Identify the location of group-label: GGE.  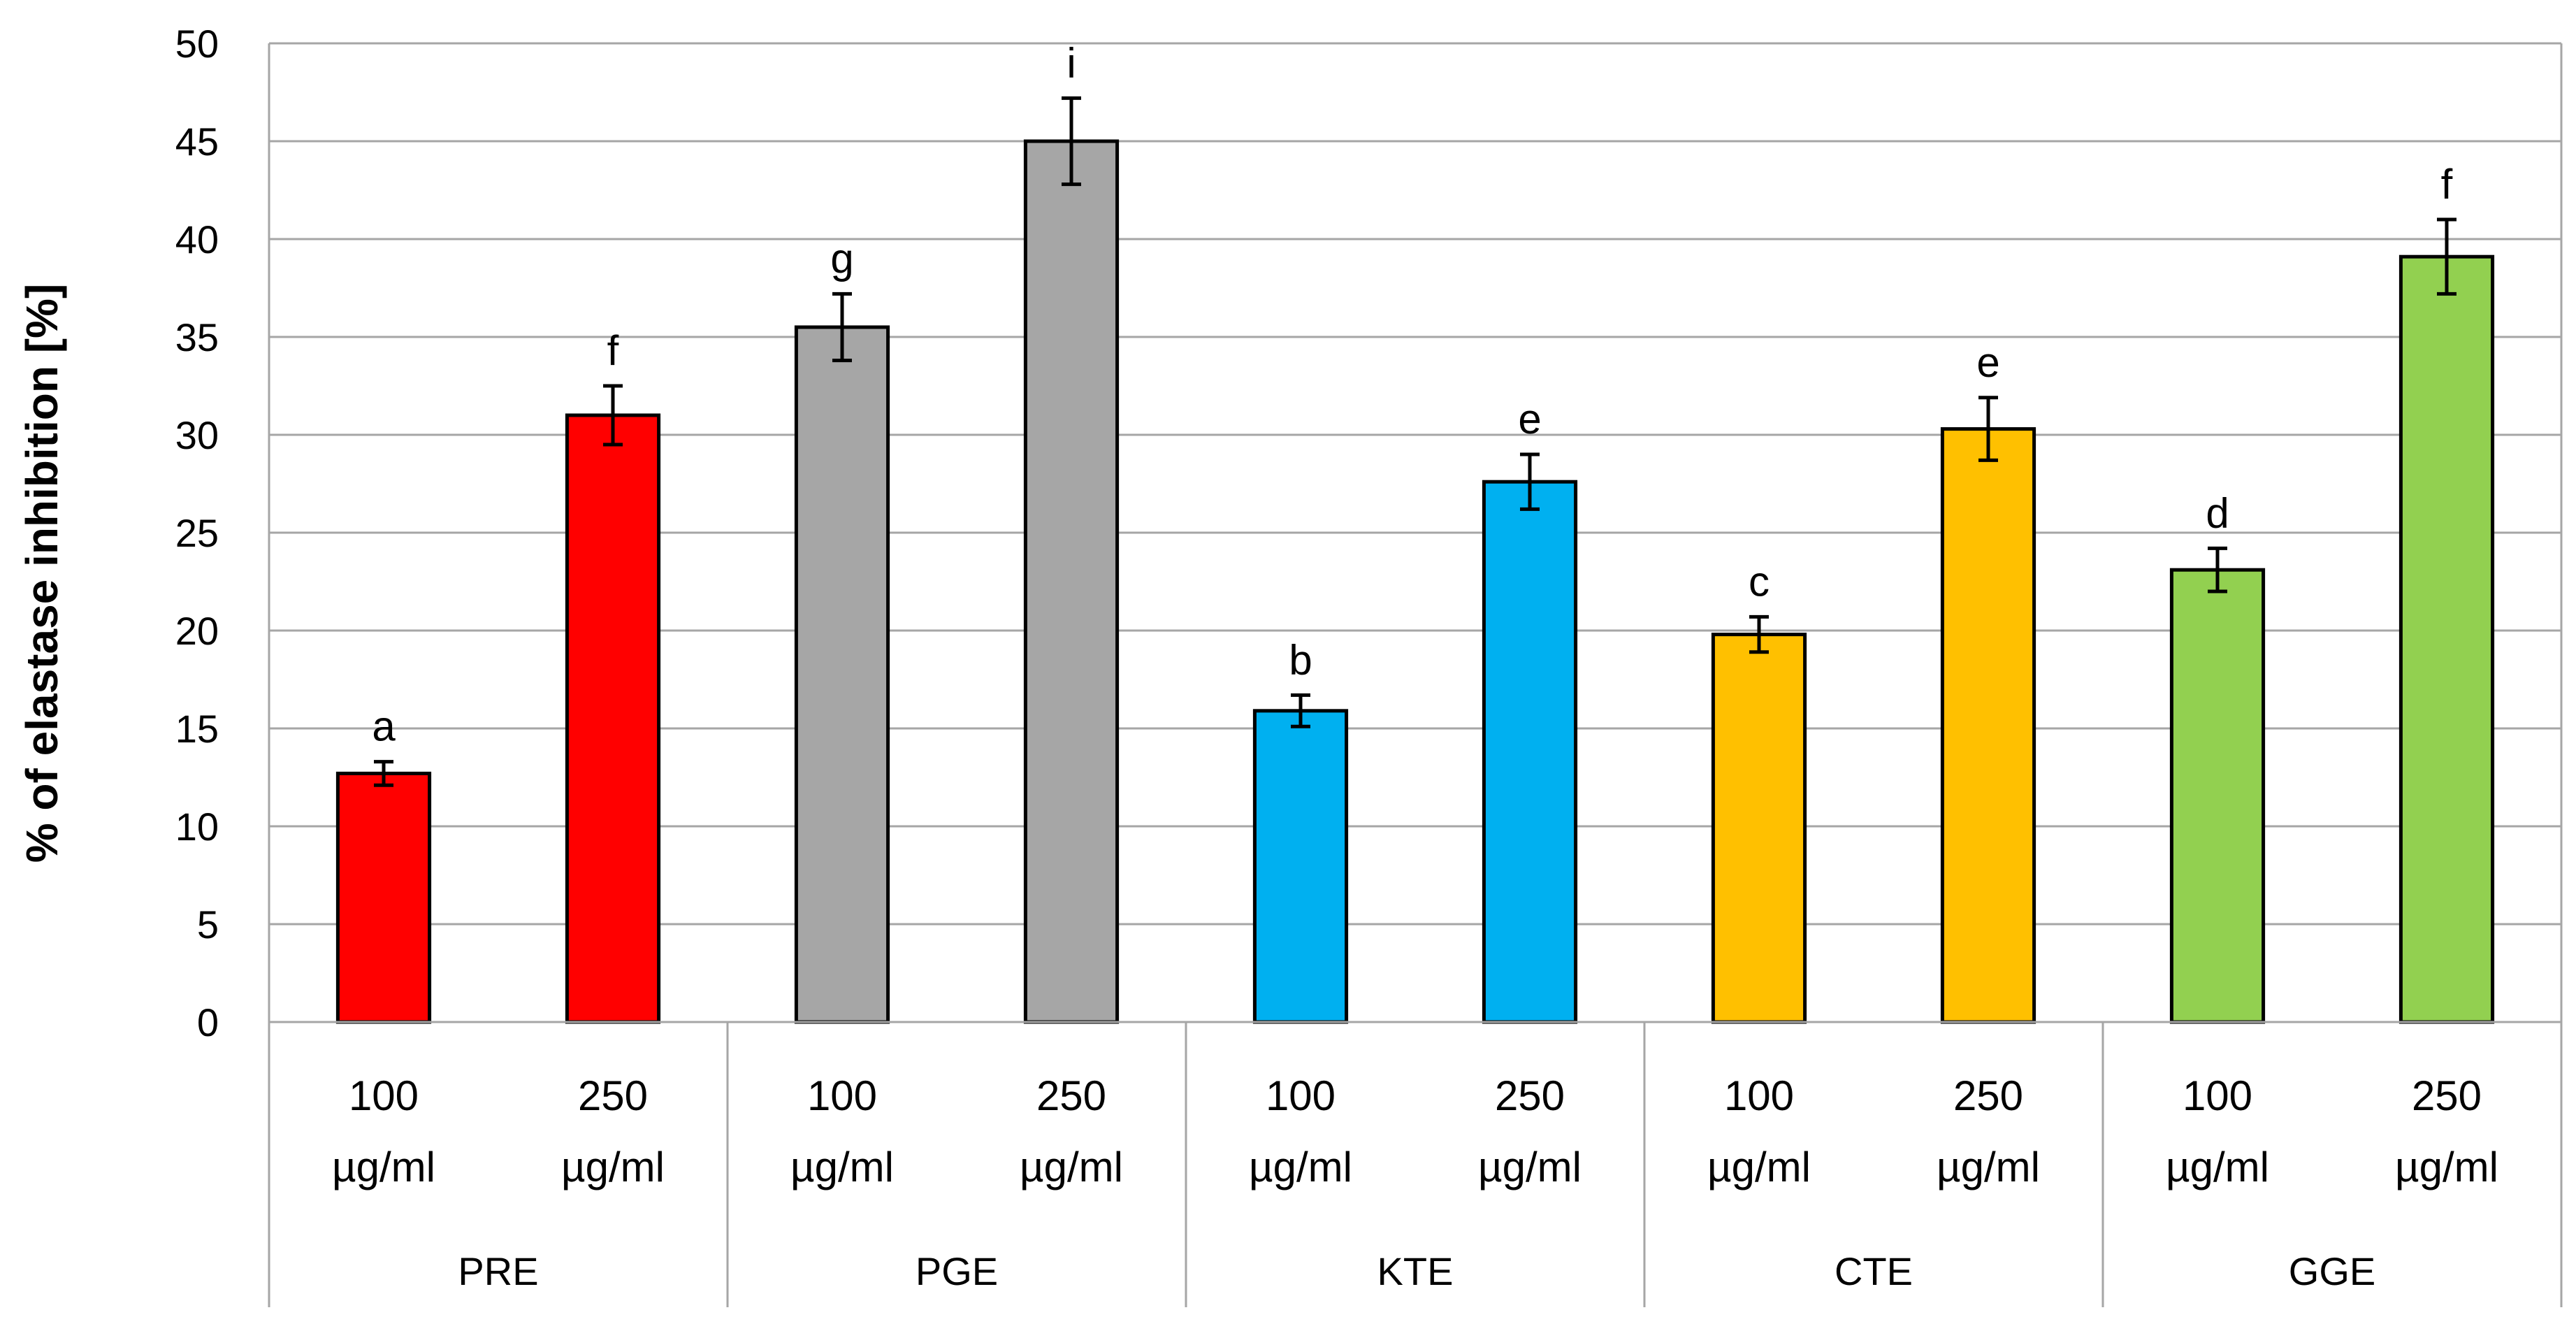
(2332, 1271).